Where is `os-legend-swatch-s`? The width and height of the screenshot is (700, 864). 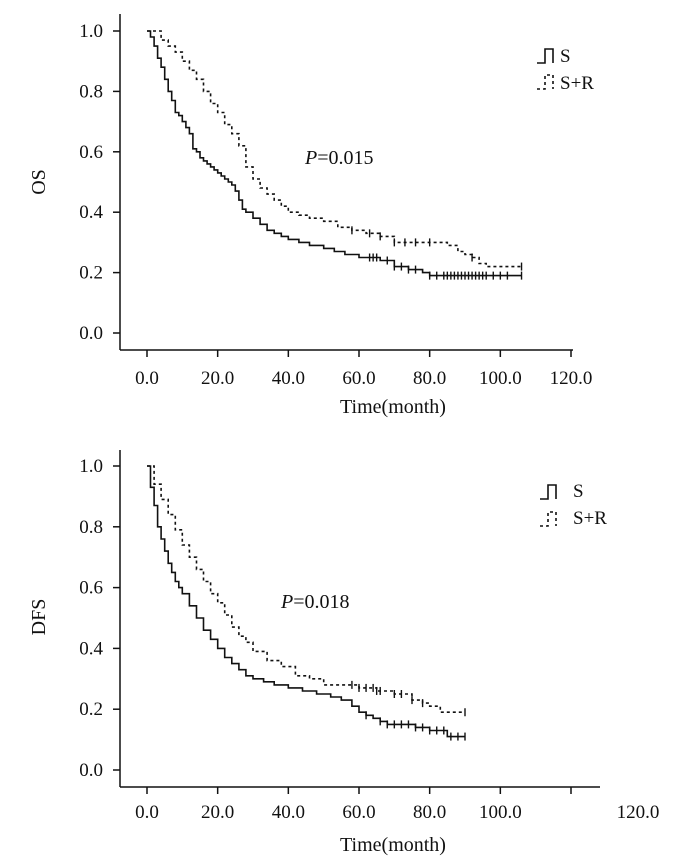 os-legend-swatch-s is located at coordinates (545, 56).